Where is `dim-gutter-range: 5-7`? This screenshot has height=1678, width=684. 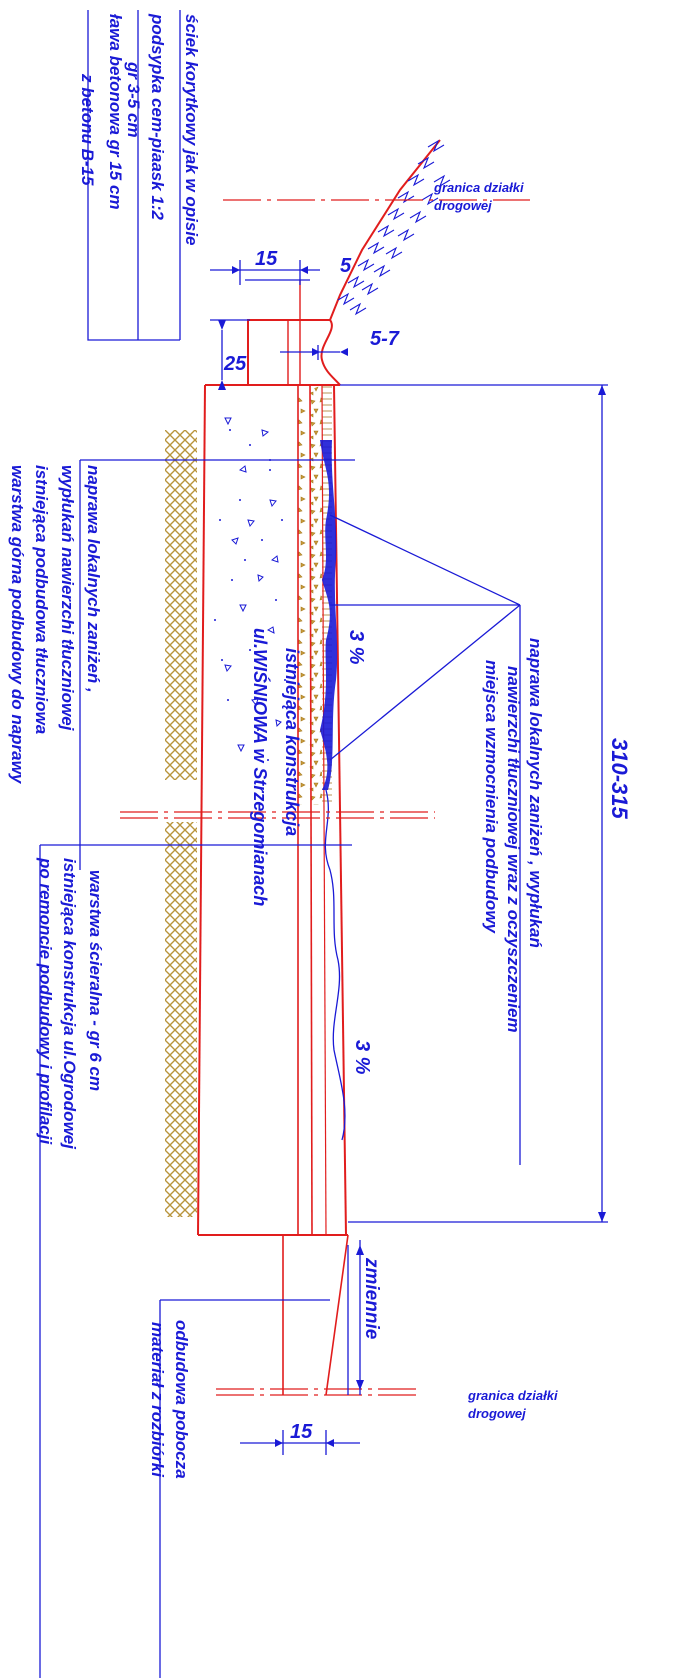
dim-gutter-range: 5-7 is located at coordinates (385, 339).